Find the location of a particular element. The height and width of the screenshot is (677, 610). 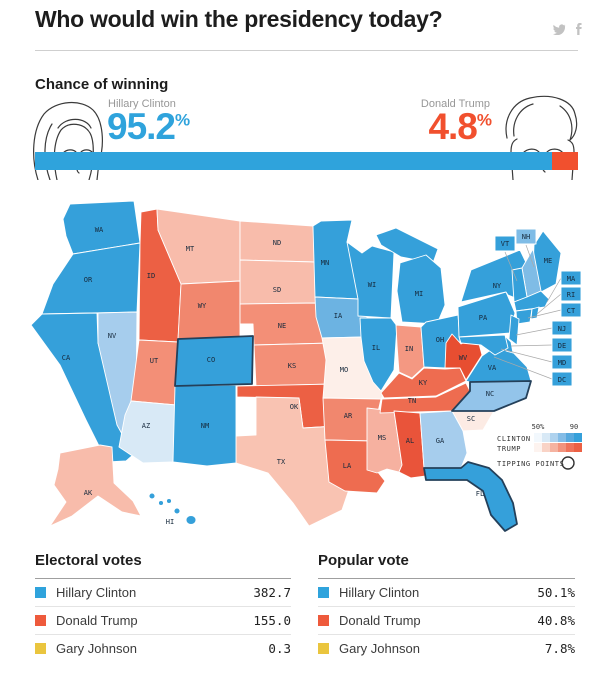

state-box-VT is located at coordinates (505, 243).